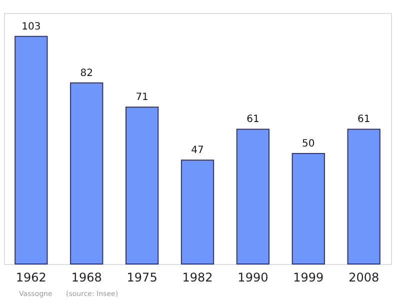 This screenshot has height=299, width=400. What do you see at coordinates (197, 150) in the screenshot?
I see `data-label: 47` at bounding box center [197, 150].